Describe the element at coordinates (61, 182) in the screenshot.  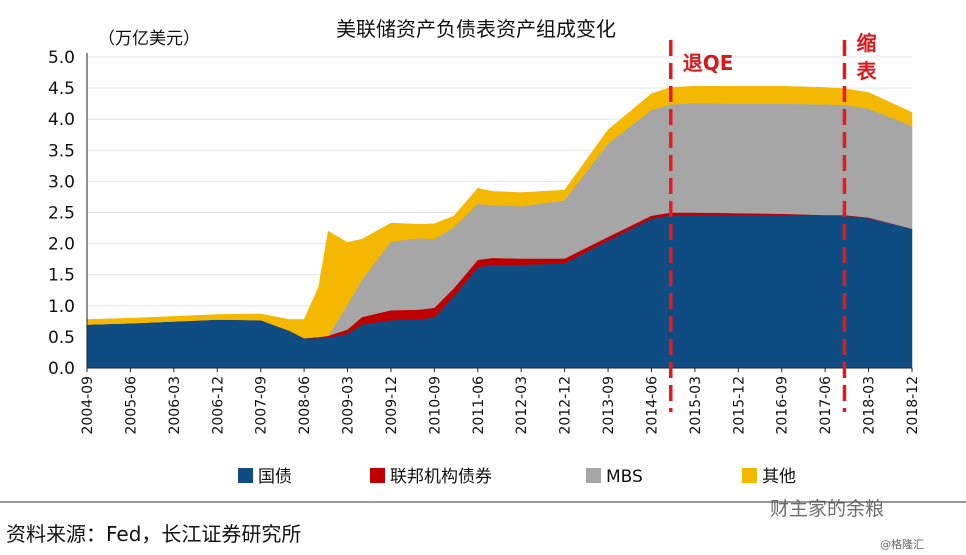
I see `y-tick-label: 3.0` at that location.